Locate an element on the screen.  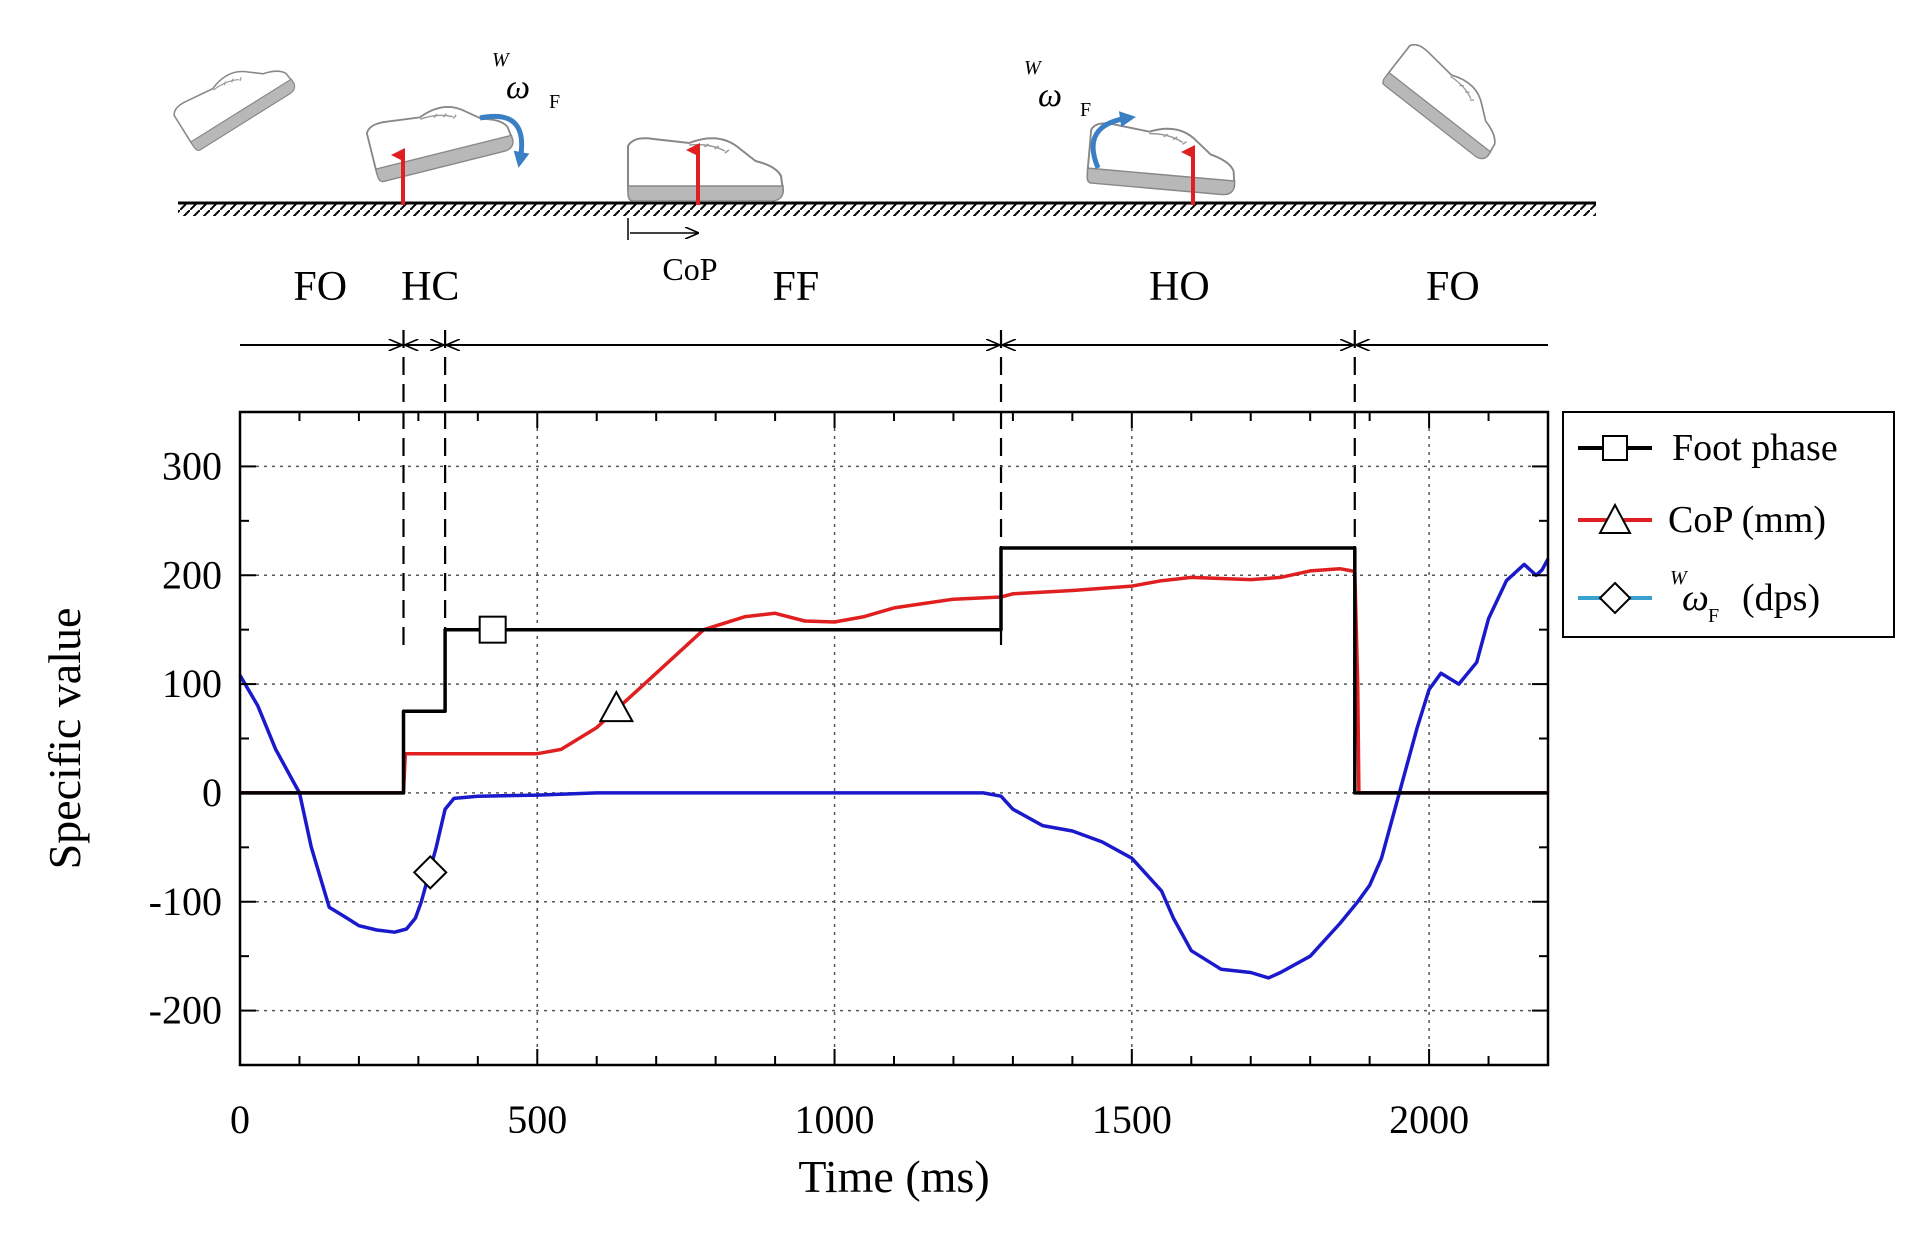
legend-marker-triangle is located at coordinates (1615, 518).